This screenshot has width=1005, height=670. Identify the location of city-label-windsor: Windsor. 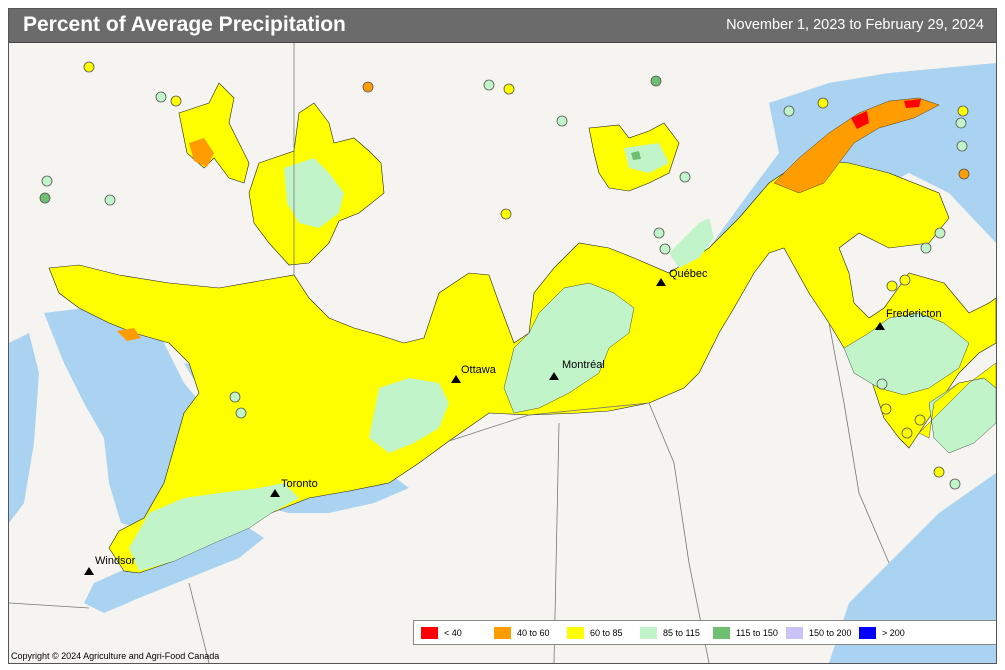
(115, 561).